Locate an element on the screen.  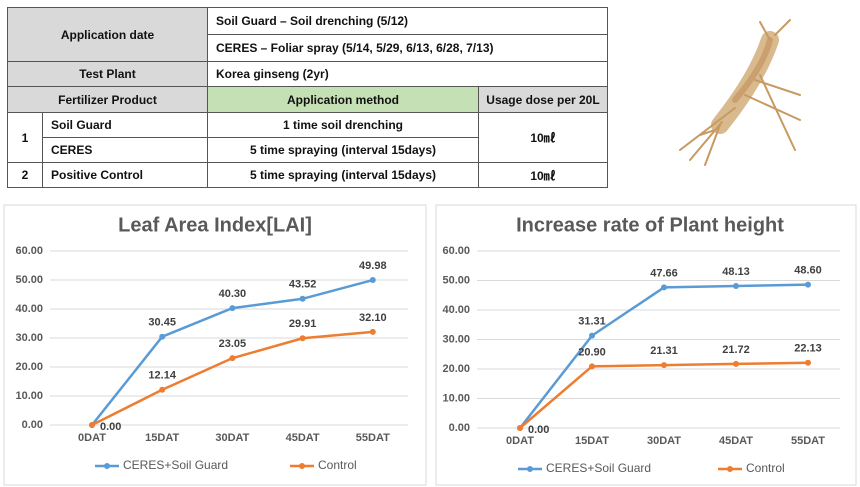
data-label: 23.05 is located at coordinates (233, 344).